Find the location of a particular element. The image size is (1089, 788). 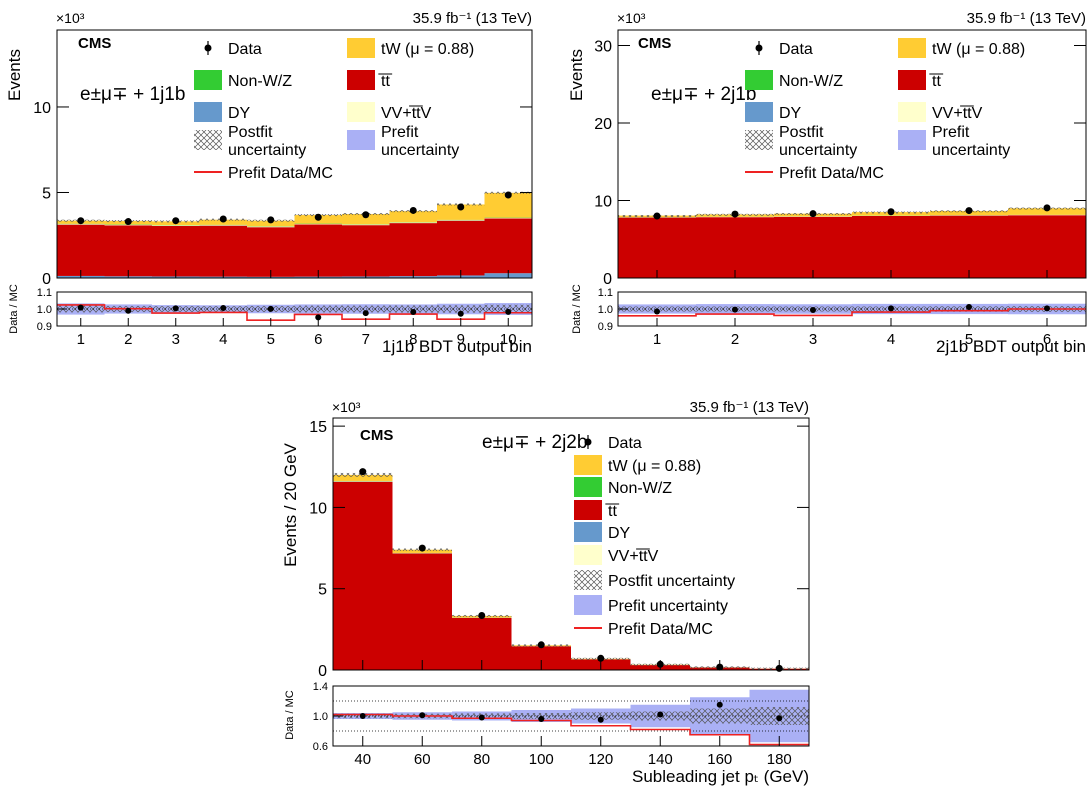

legend-nonwz-label: Non-W/Z is located at coordinates (260, 81).